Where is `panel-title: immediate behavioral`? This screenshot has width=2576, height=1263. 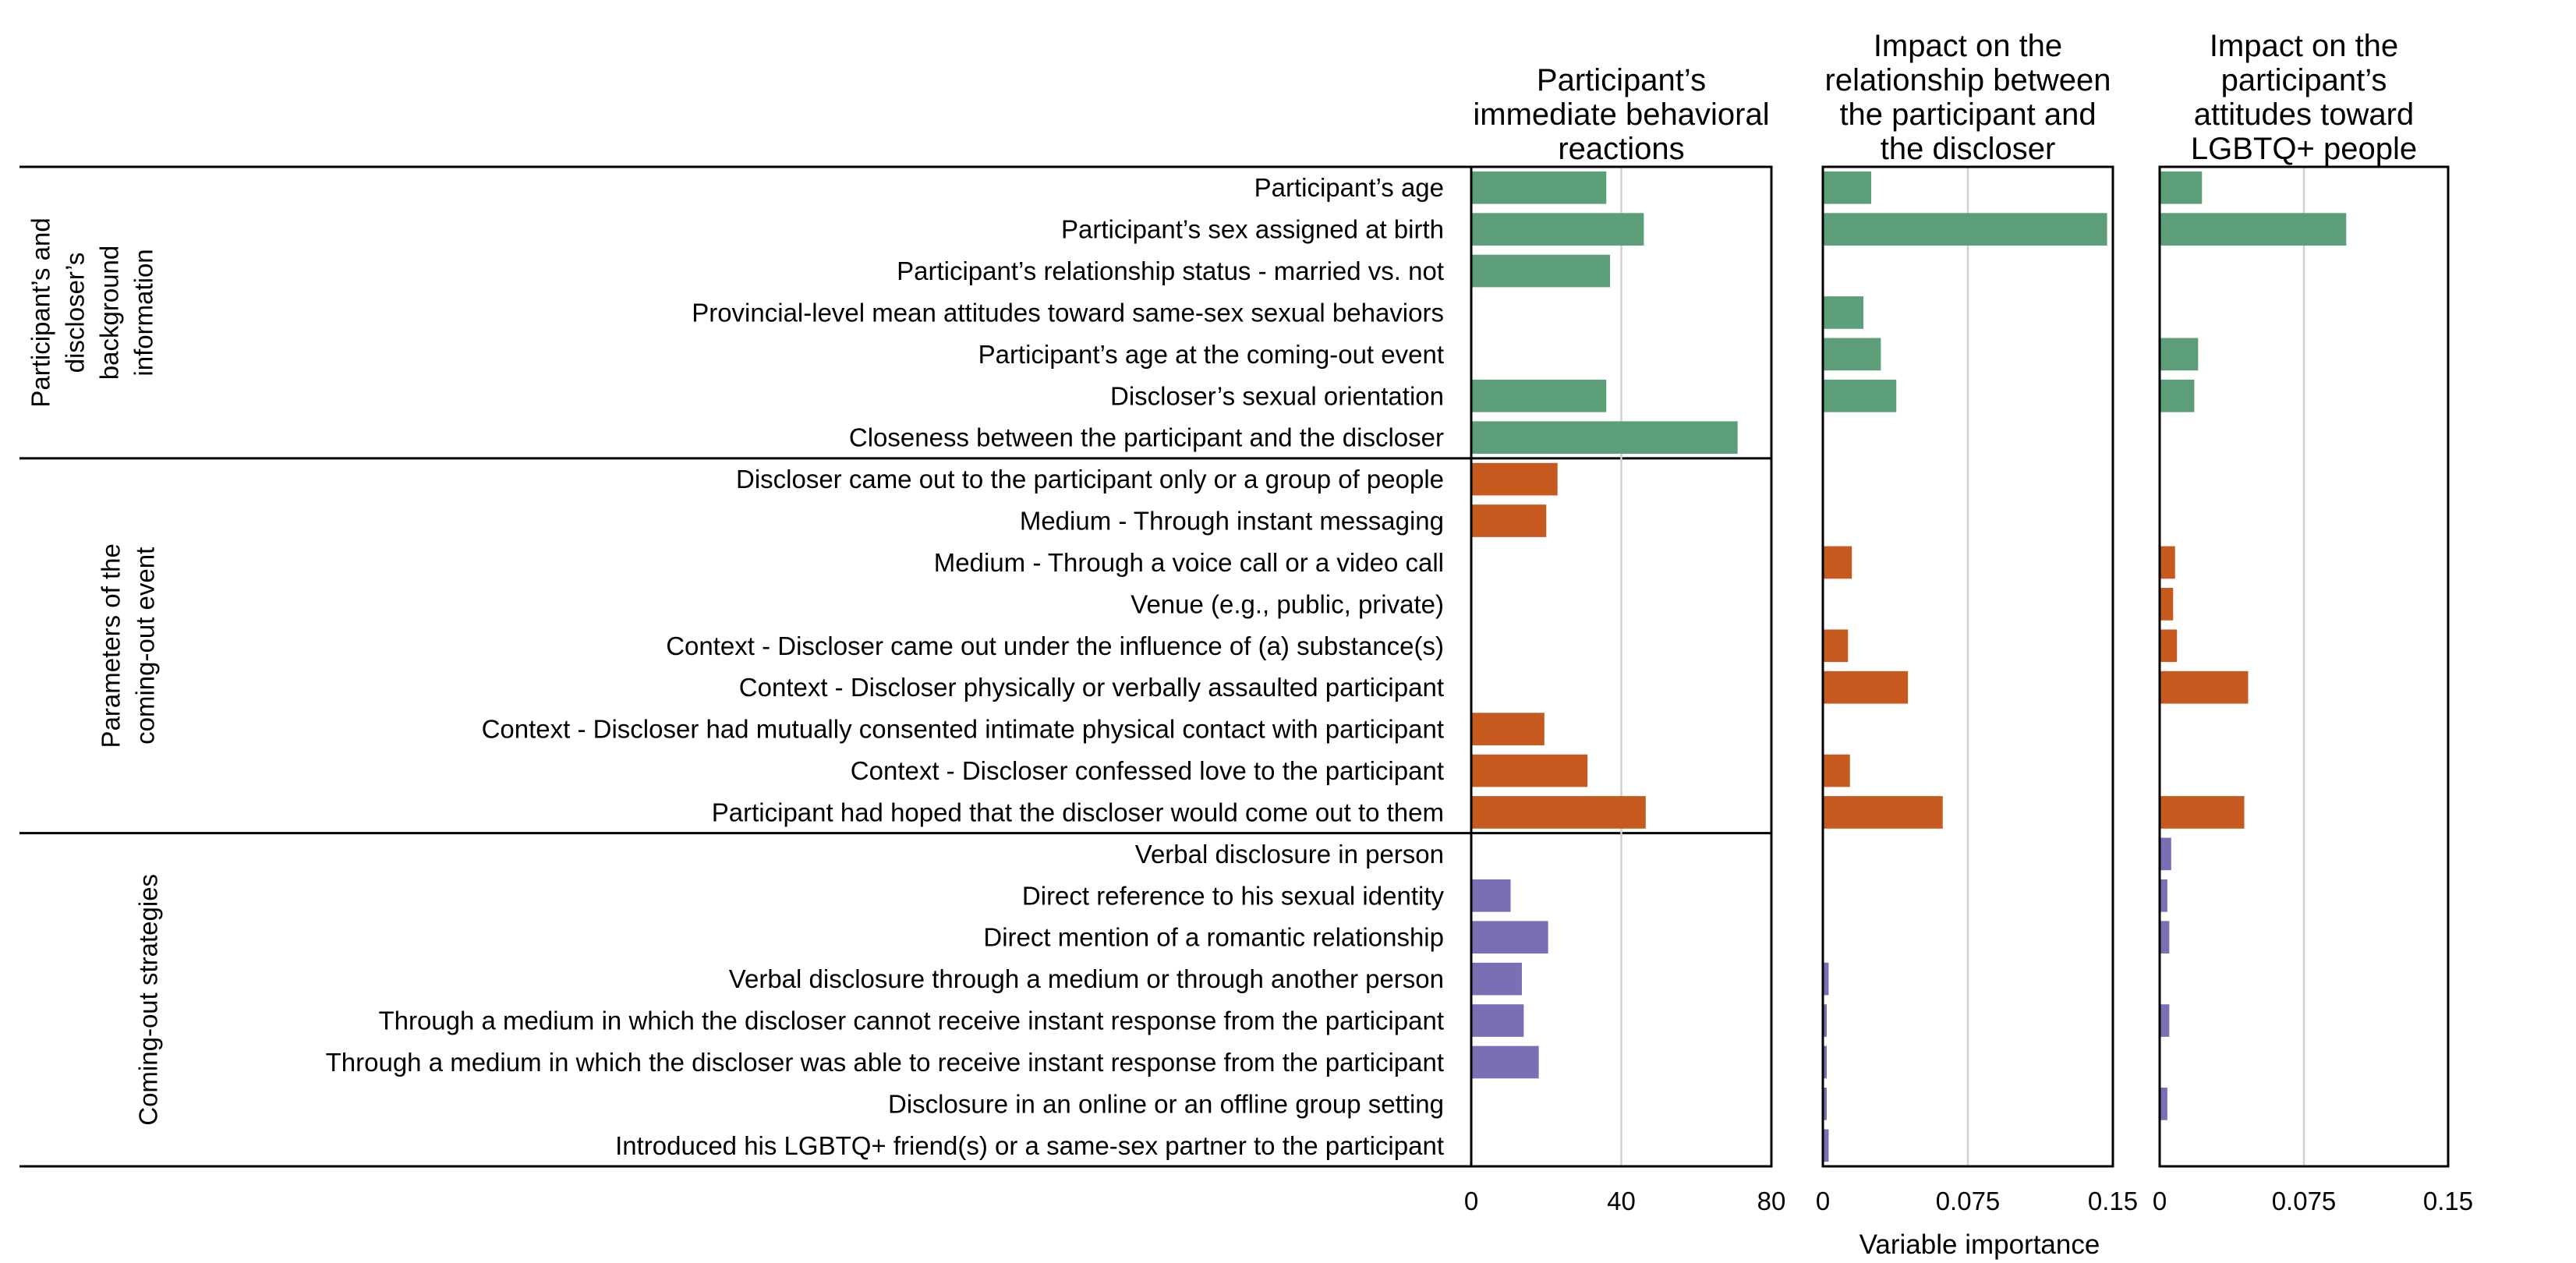
panel-title: immediate behavioral is located at coordinates (1621, 115).